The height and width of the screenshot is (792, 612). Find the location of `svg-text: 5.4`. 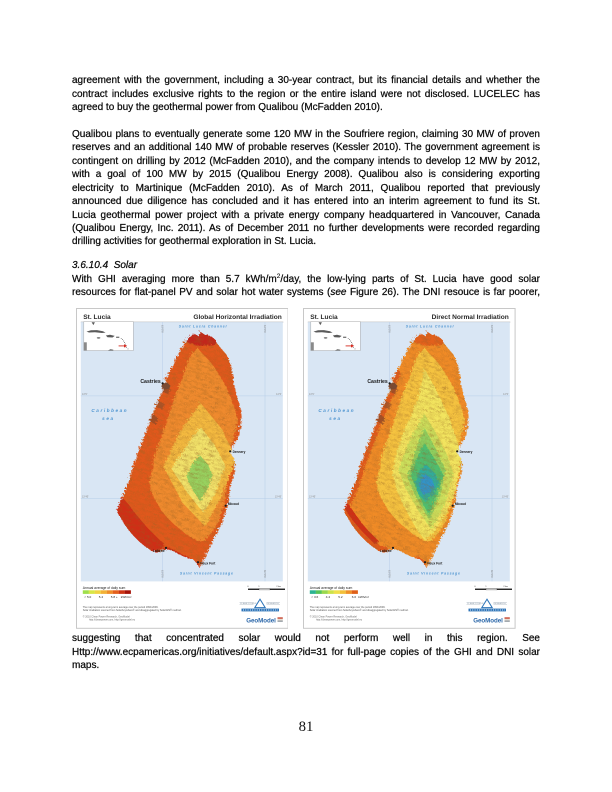

svg-text: 5.4 is located at coordinates (100, 597).